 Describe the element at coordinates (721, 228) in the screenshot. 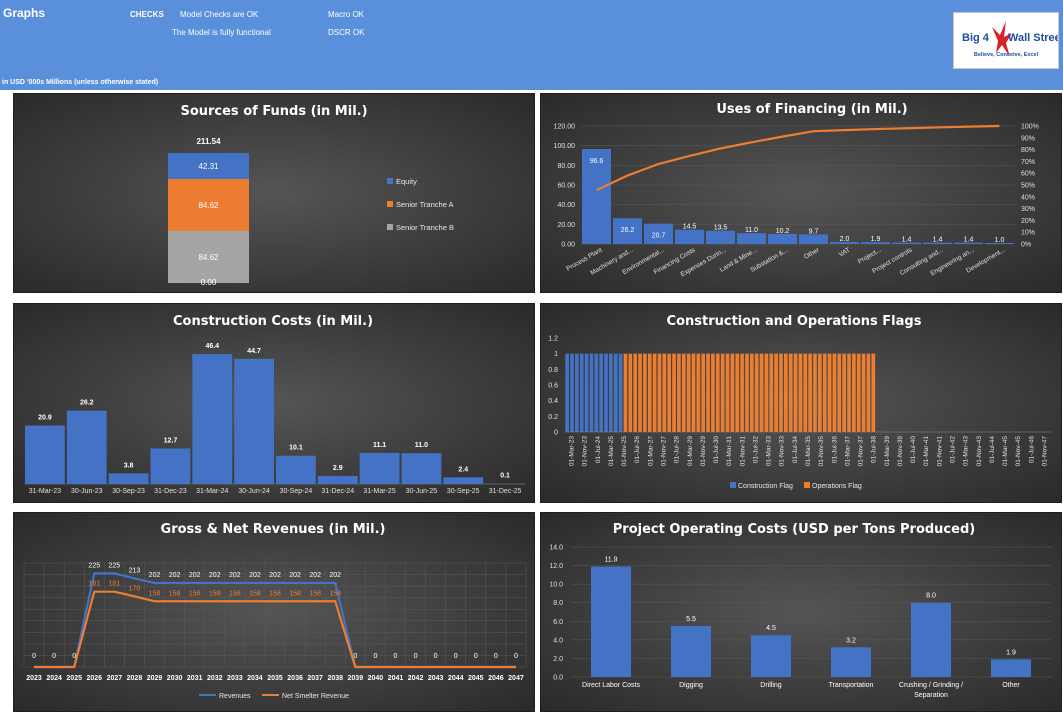

I see `bar-value-label: 13.5` at that location.